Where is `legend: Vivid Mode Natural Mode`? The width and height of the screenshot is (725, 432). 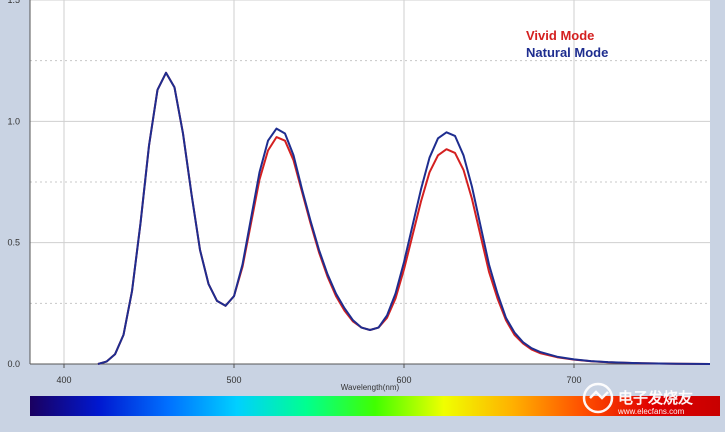
legend: Vivid Mode Natural Mode is located at coordinates (567, 44).